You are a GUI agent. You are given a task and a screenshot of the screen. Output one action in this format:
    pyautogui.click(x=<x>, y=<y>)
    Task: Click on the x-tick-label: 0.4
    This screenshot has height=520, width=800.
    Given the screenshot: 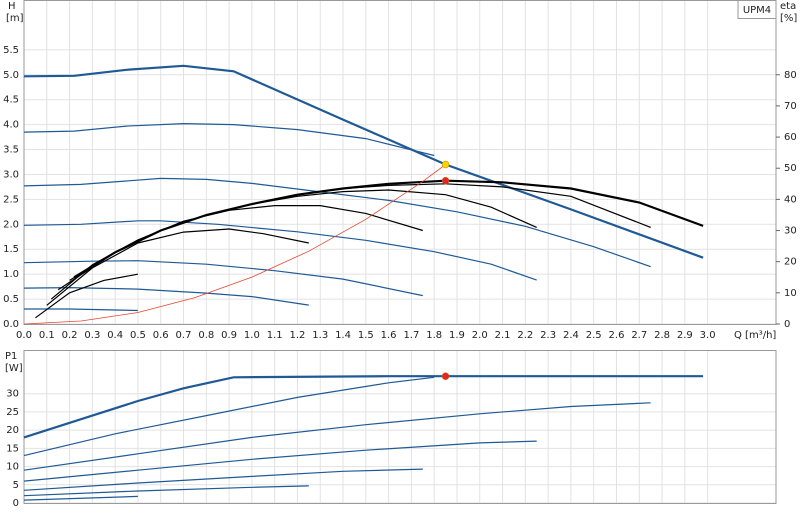 What is the action you would take?
    pyautogui.click(x=115, y=335)
    